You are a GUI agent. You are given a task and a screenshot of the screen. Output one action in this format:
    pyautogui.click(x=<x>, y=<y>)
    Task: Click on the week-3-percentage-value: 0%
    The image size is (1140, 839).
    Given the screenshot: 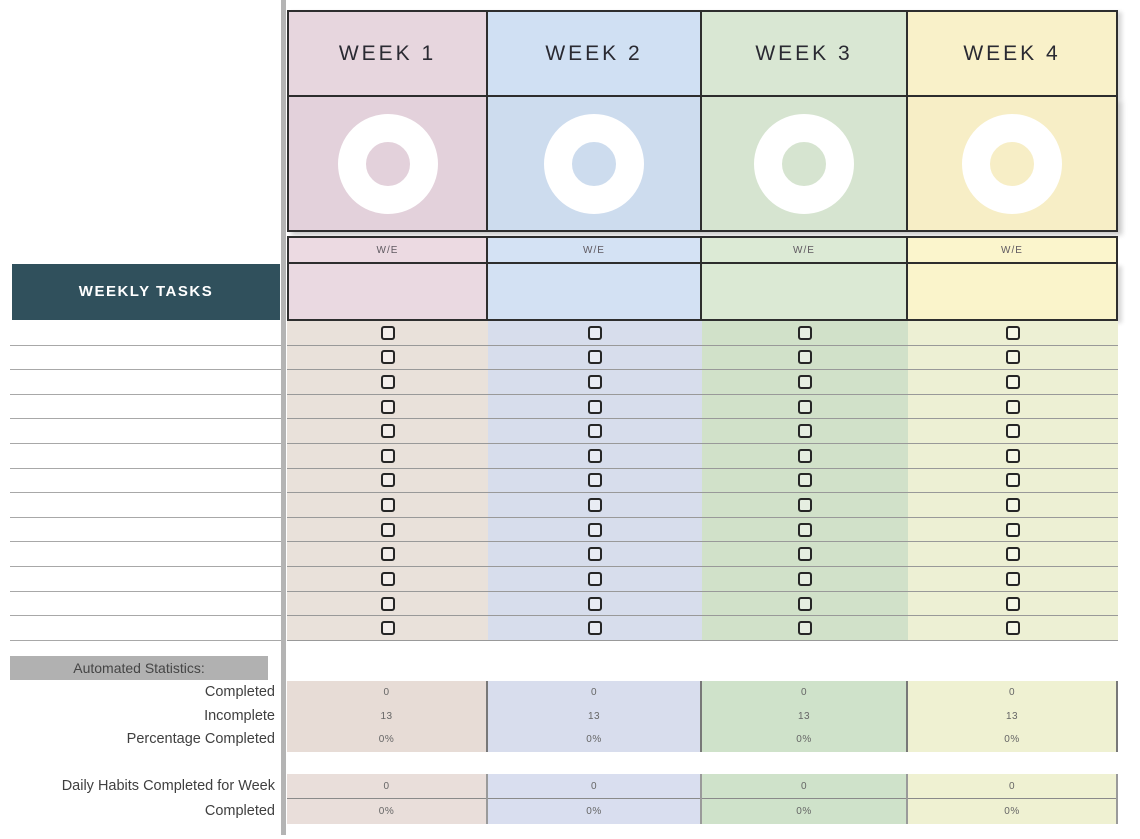 What is the action you would take?
    pyautogui.click(x=804, y=740)
    